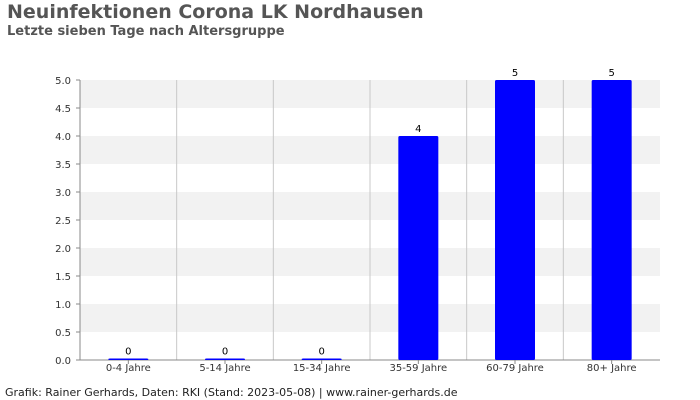 The height and width of the screenshot is (400, 700). What do you see at coordinates (63, 277) in the screenshot?
I see `y-tick-label: 1.5` at bounding box center [63, 277].